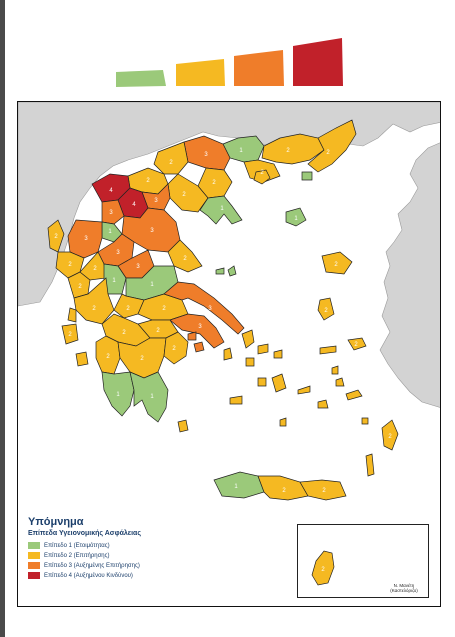  I want to click on level-1-bar, so click(141, 78).